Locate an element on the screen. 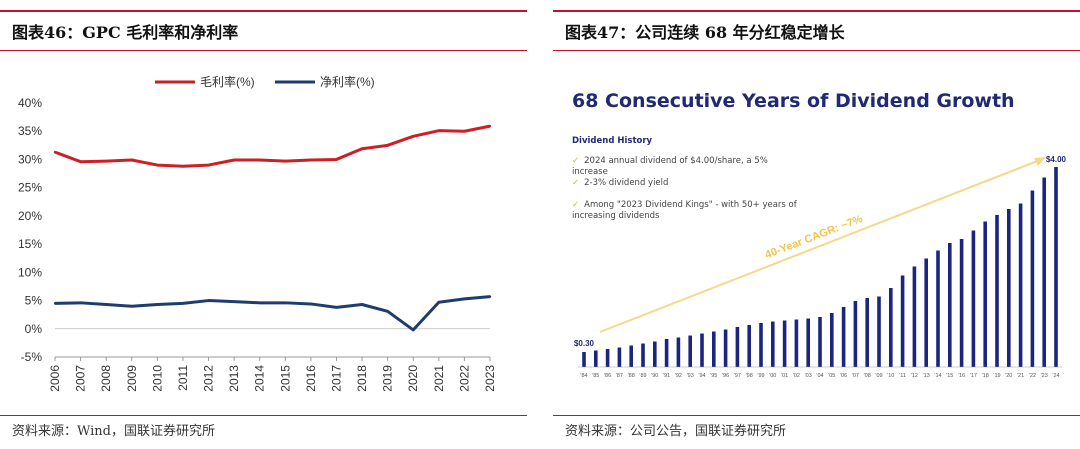 The width and height of the screenshot is (1080, 449). x-tick-label: '21 is located at coordinates (1020, 376).